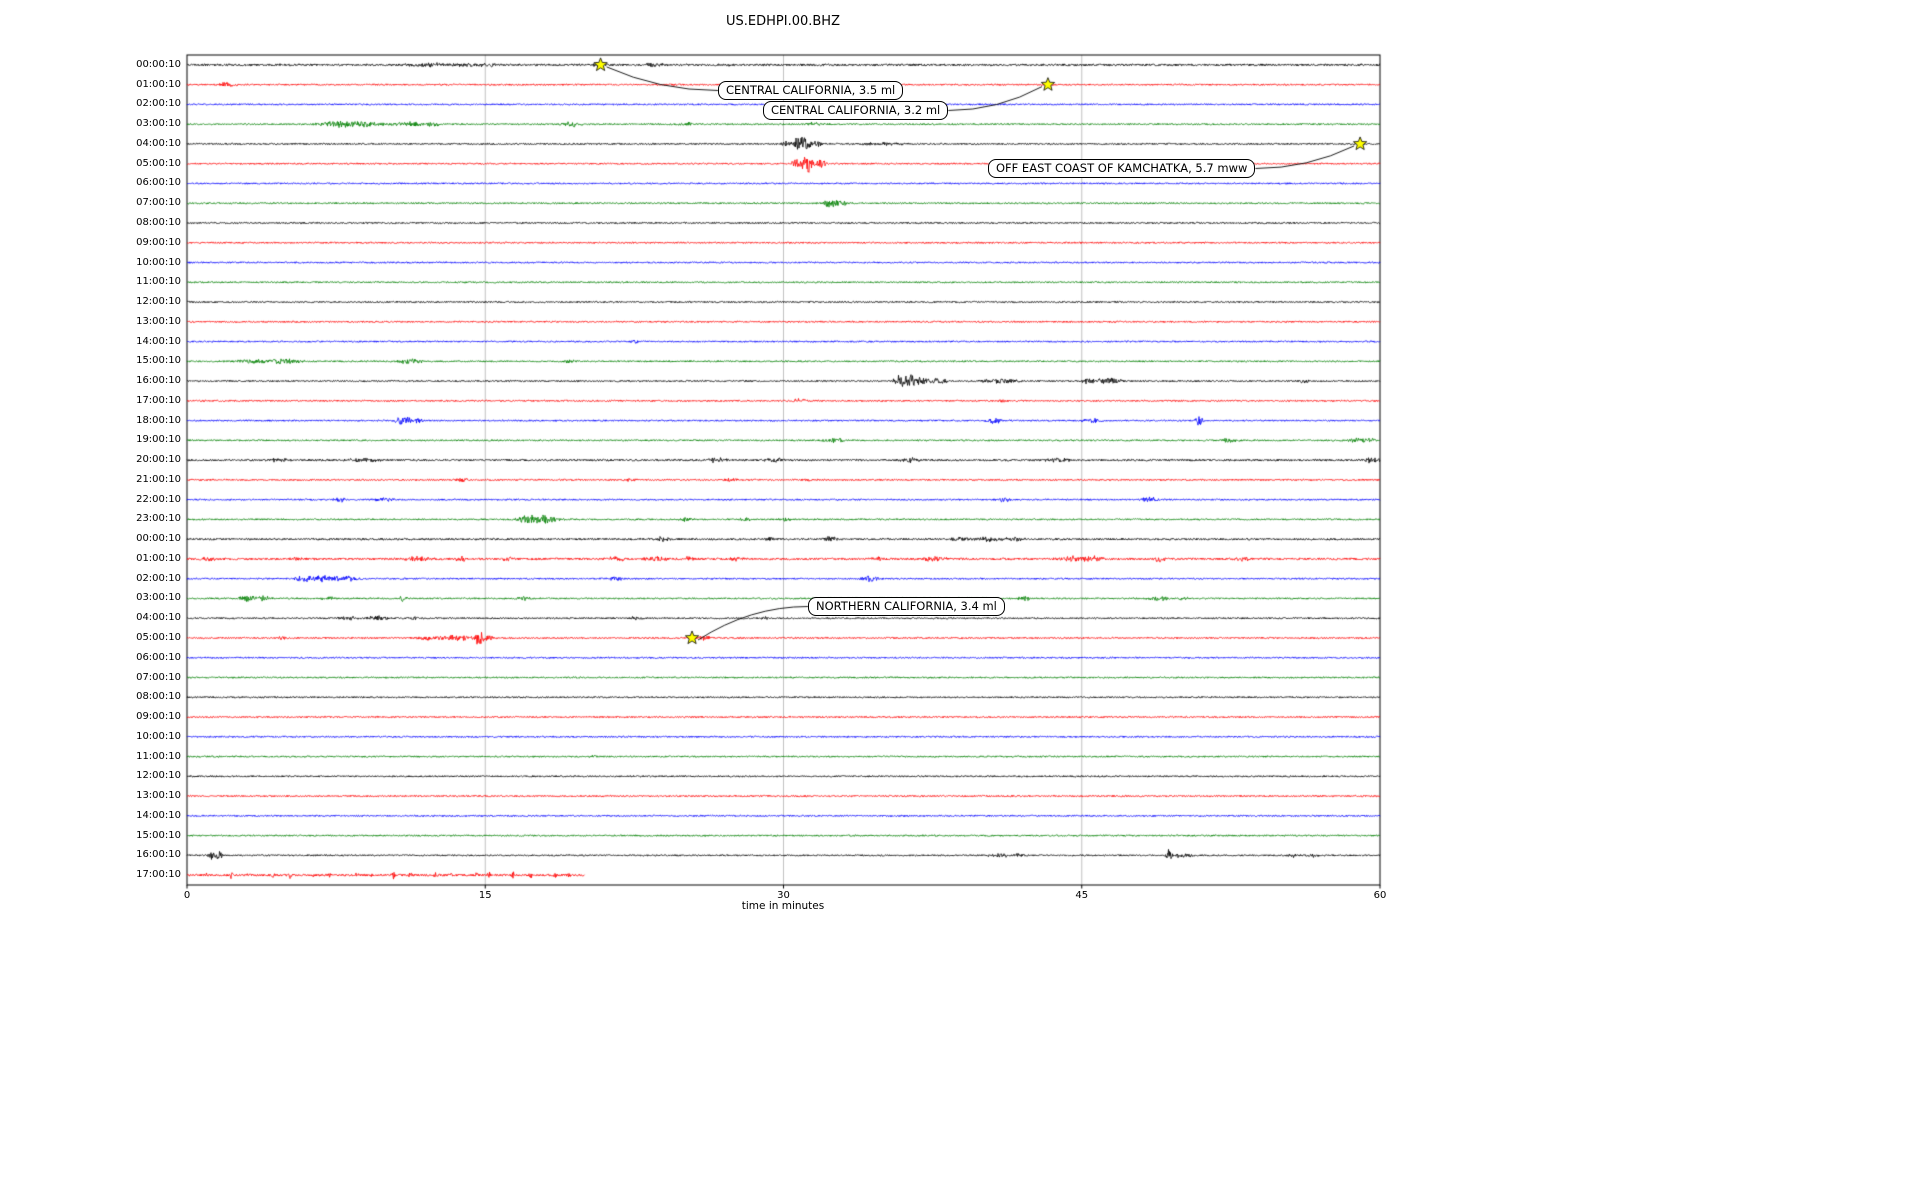 The height and width of the screenshot is (1200, 1920). Describe the element at coordinates (158, 479) in the screenshot. I see `row-label: 21:00:10` at that location.